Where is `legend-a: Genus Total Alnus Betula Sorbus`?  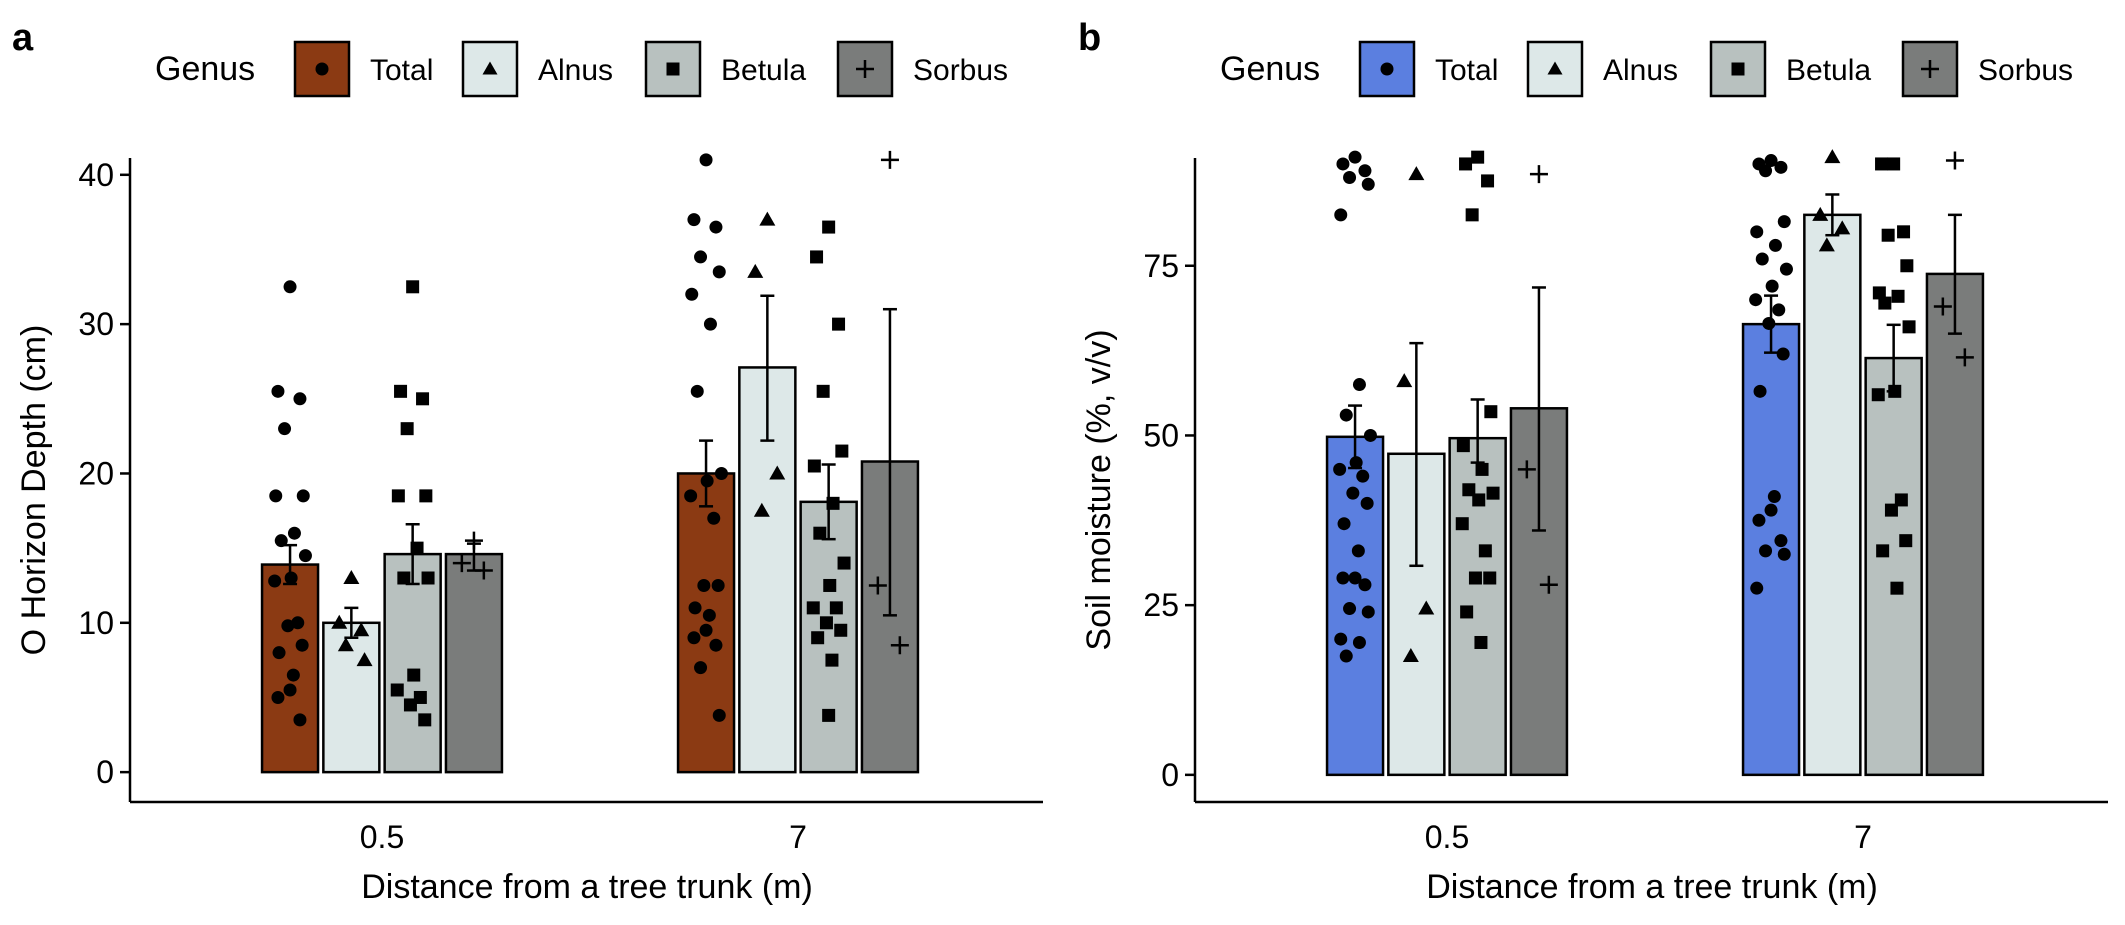
legend-a: Genus Total Alnus Betula Sorbus is located at coordinates (581, 69).